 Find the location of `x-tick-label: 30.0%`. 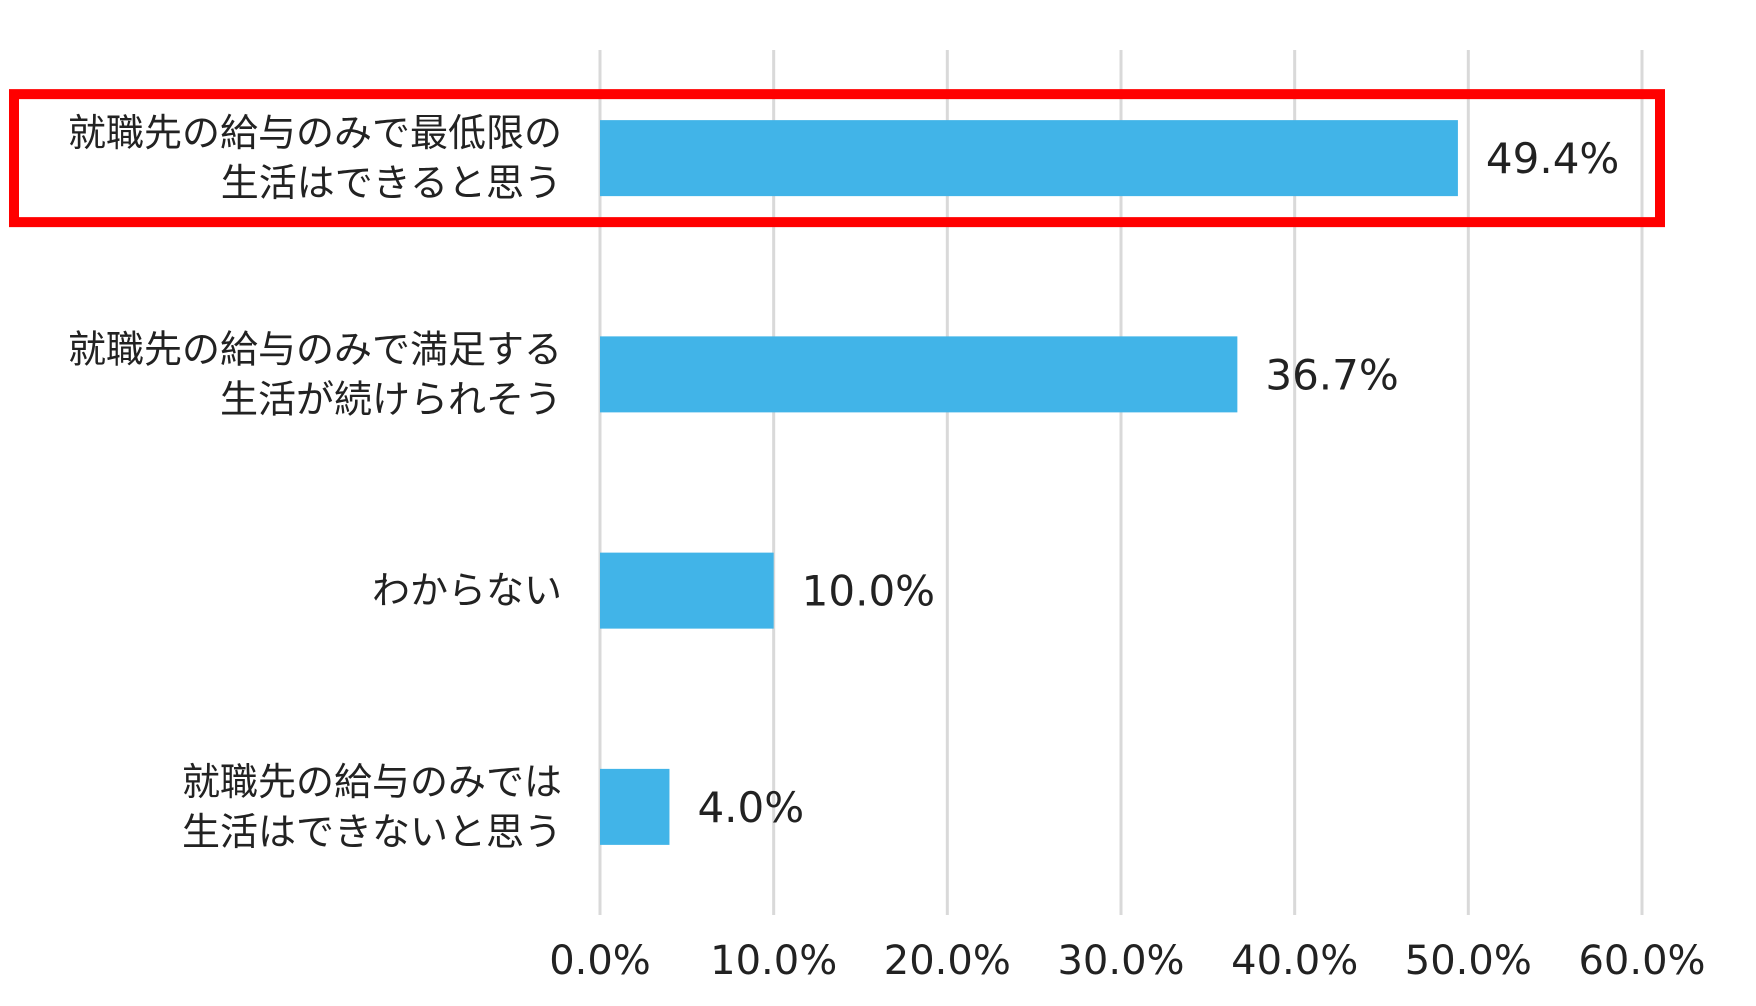

x-tick-label: 30.0% is located at coordinates (1120, 961).